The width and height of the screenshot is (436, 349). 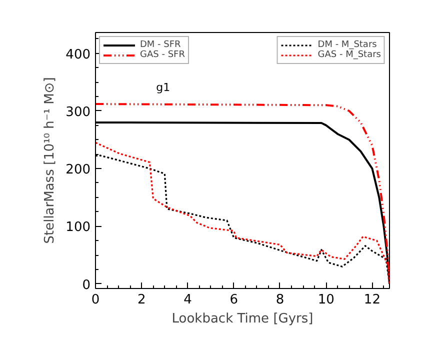 What do you see at coordinates (86, 285) in the screenshot?
I see `y-tick-label: 0` at bounding box center [86, 285].